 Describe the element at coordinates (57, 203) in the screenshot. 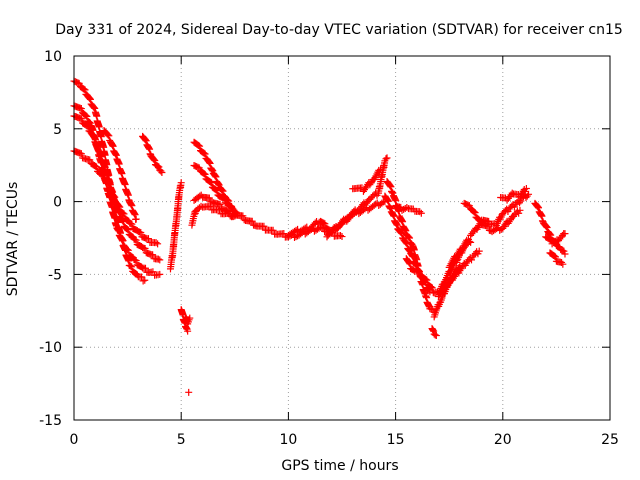

I see `y-tick-label: 0` at that location.